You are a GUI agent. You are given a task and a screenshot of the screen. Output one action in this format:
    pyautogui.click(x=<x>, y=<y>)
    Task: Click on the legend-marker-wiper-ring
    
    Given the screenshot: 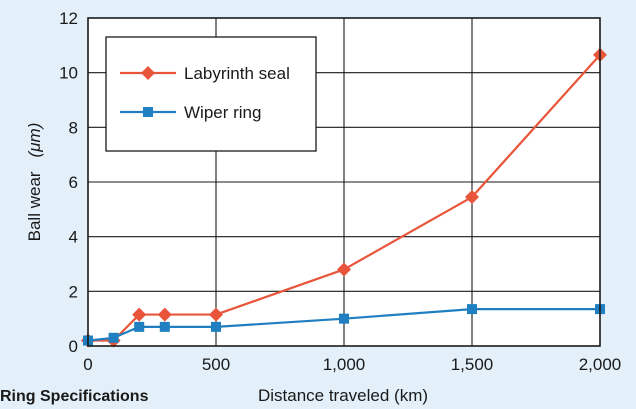 What is the action you would take?
    pyautogui.click(x=148, y=112)
    